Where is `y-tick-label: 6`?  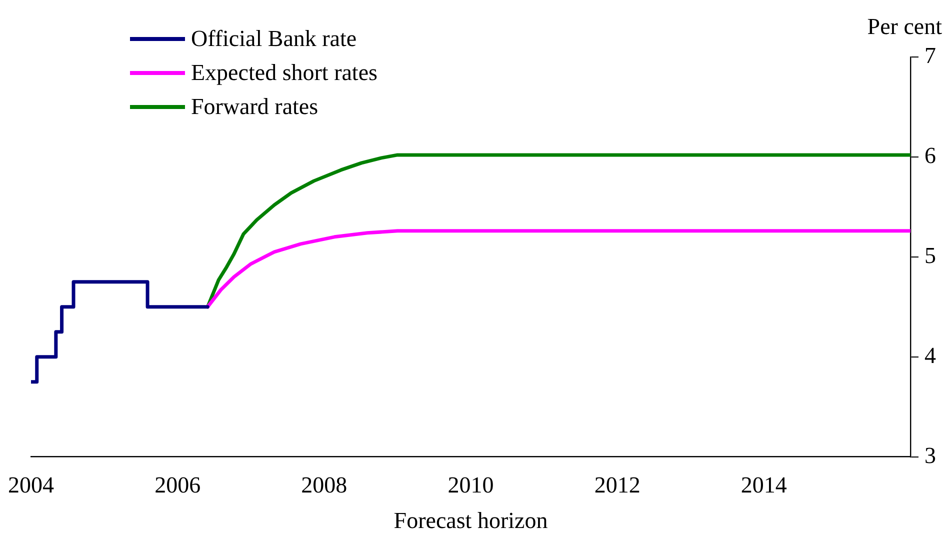 y-tick-label: 6 is located at coordinates (930, 155).